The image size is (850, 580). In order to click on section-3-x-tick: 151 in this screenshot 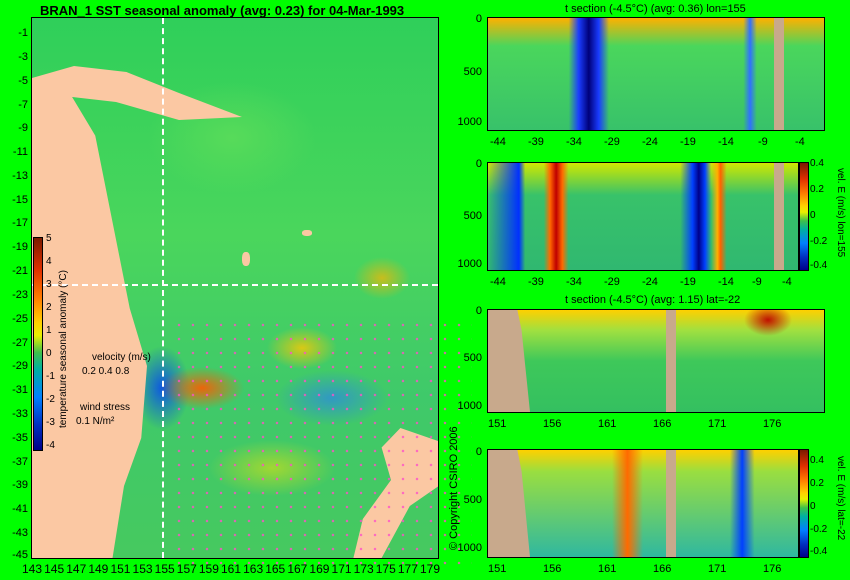, I will do `click(497, 424)`.